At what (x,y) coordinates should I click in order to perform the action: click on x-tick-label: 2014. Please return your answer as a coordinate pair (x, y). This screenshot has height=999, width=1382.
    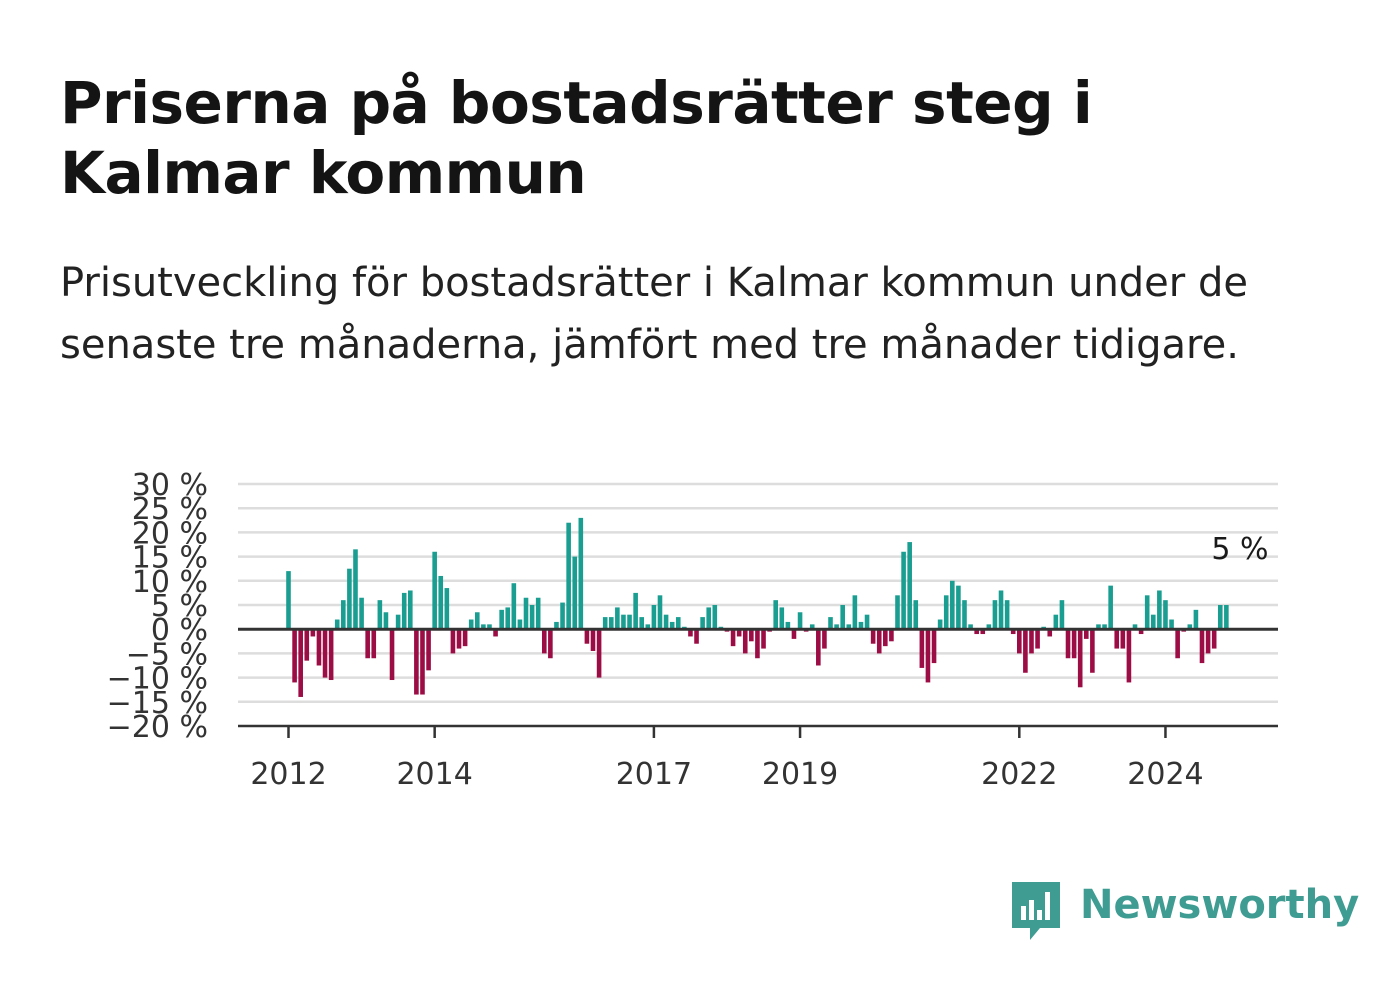
    Looking at the image, I should click on (434, 774).